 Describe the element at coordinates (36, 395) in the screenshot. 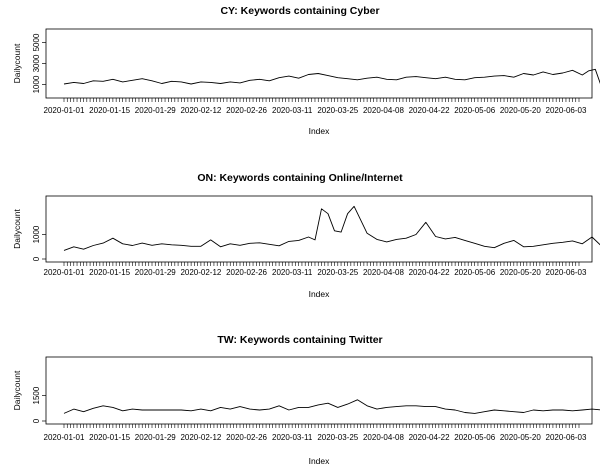

I see `y-tick-label: 1500` at that location.